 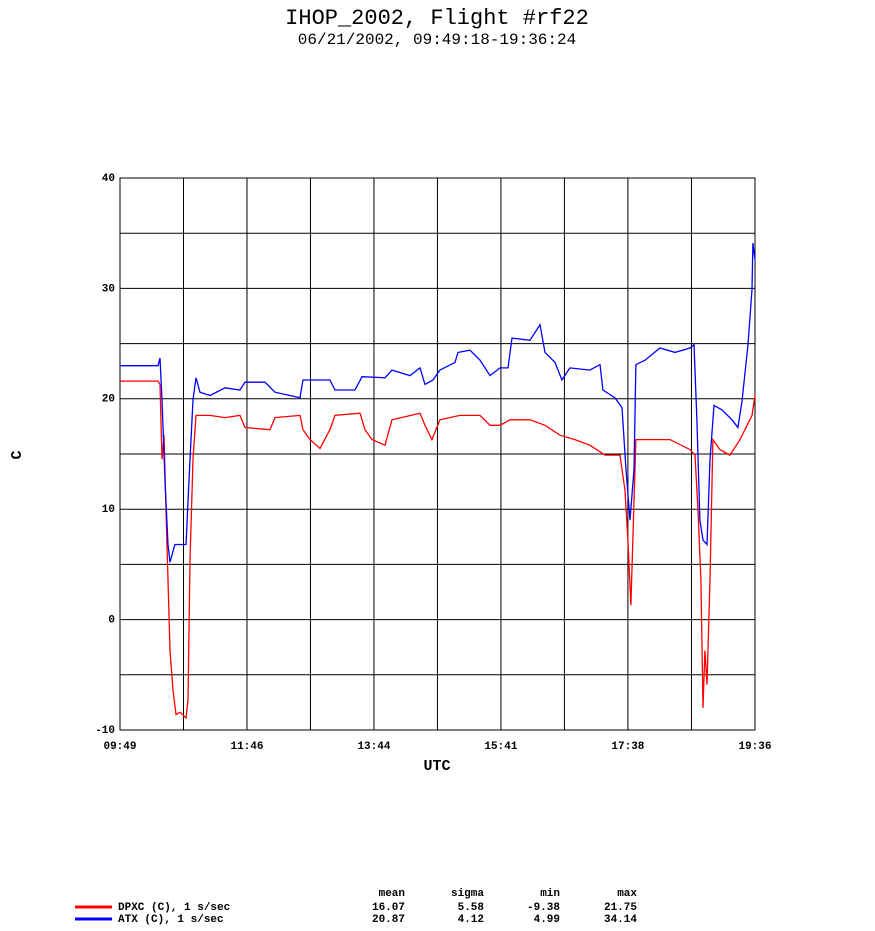 What do you see at coordinates (620, 920) in the screenshot?
I see `stat-value: 34.14` at bounding box center [620, 920].